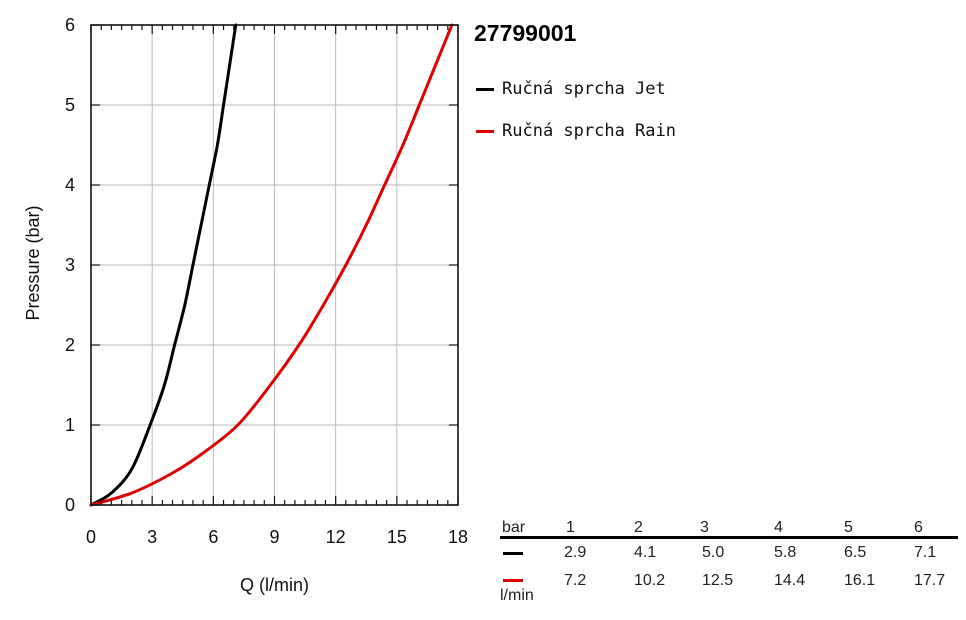  Describe the element at coordinates (525, 33) in the screenshot. I see `product-id: 27799001` at that location.